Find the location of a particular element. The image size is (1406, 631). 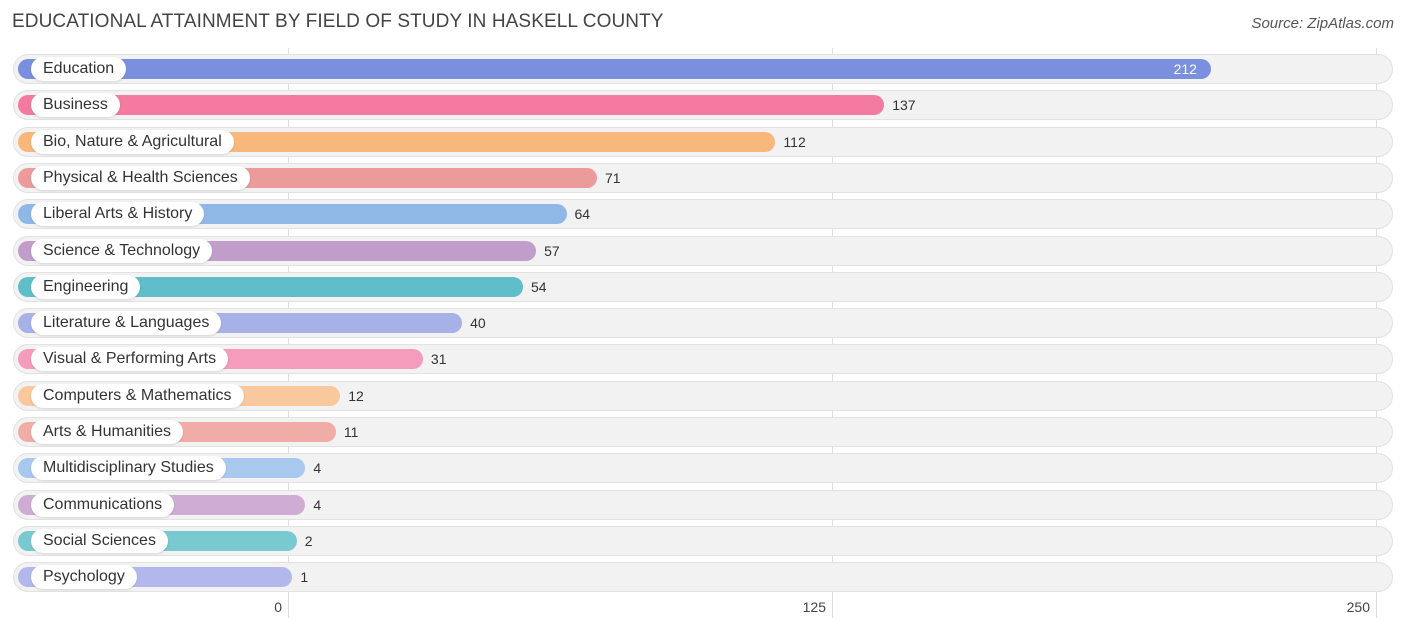

bar-row: Liberal Arts & History 64 is located at coordinates (703, 214).